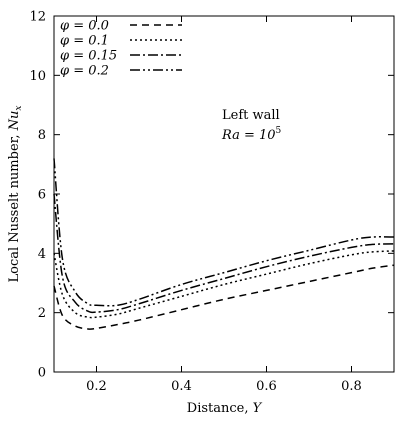 The image size is (420, 425). I want to click on legend-label-0: φ = 0.0, so click(84, 26).